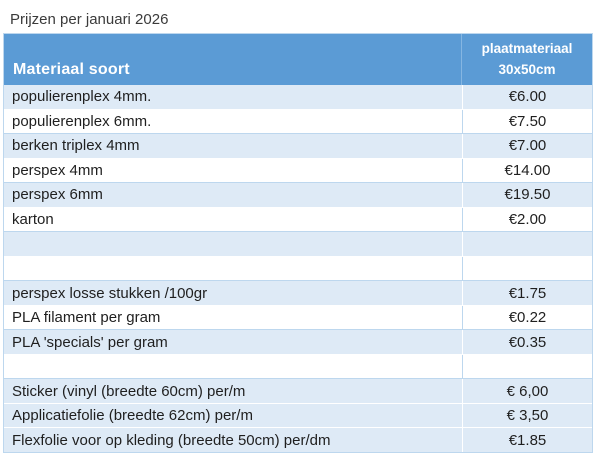 This screenshot has height=470, width=606. Describe the element at coordinates (86, 318) in the screenshot. I see `material-cell: PLA filament per gram` at that location.